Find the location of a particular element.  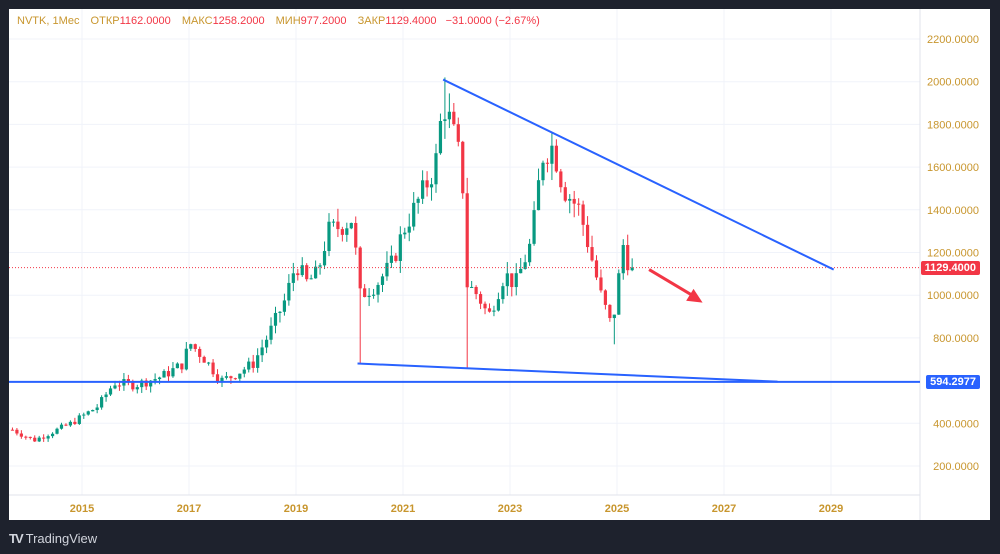

support-price-tag: 594.2977 is located at coordinates (953, 382).